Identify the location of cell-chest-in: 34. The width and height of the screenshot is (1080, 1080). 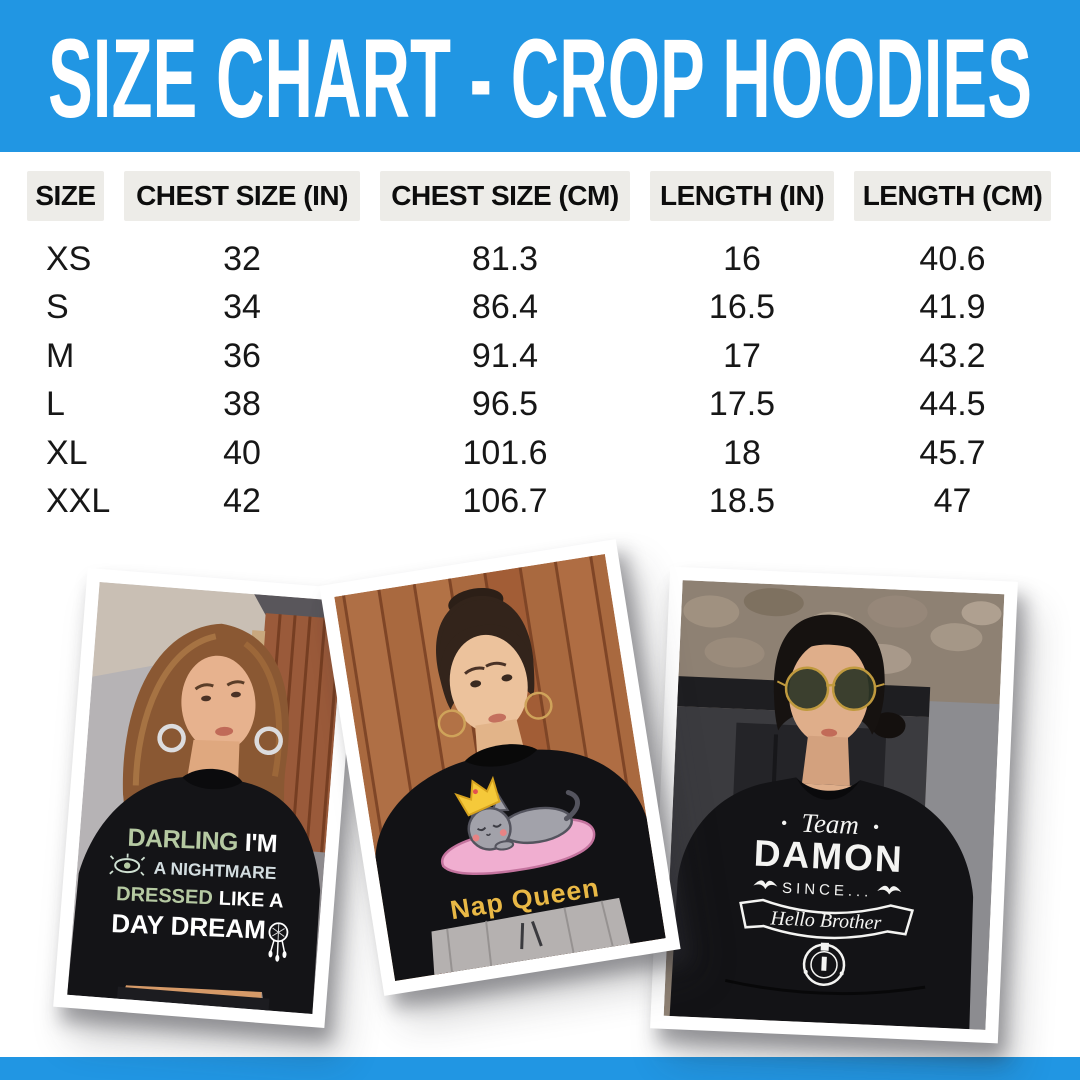
(242, 307).